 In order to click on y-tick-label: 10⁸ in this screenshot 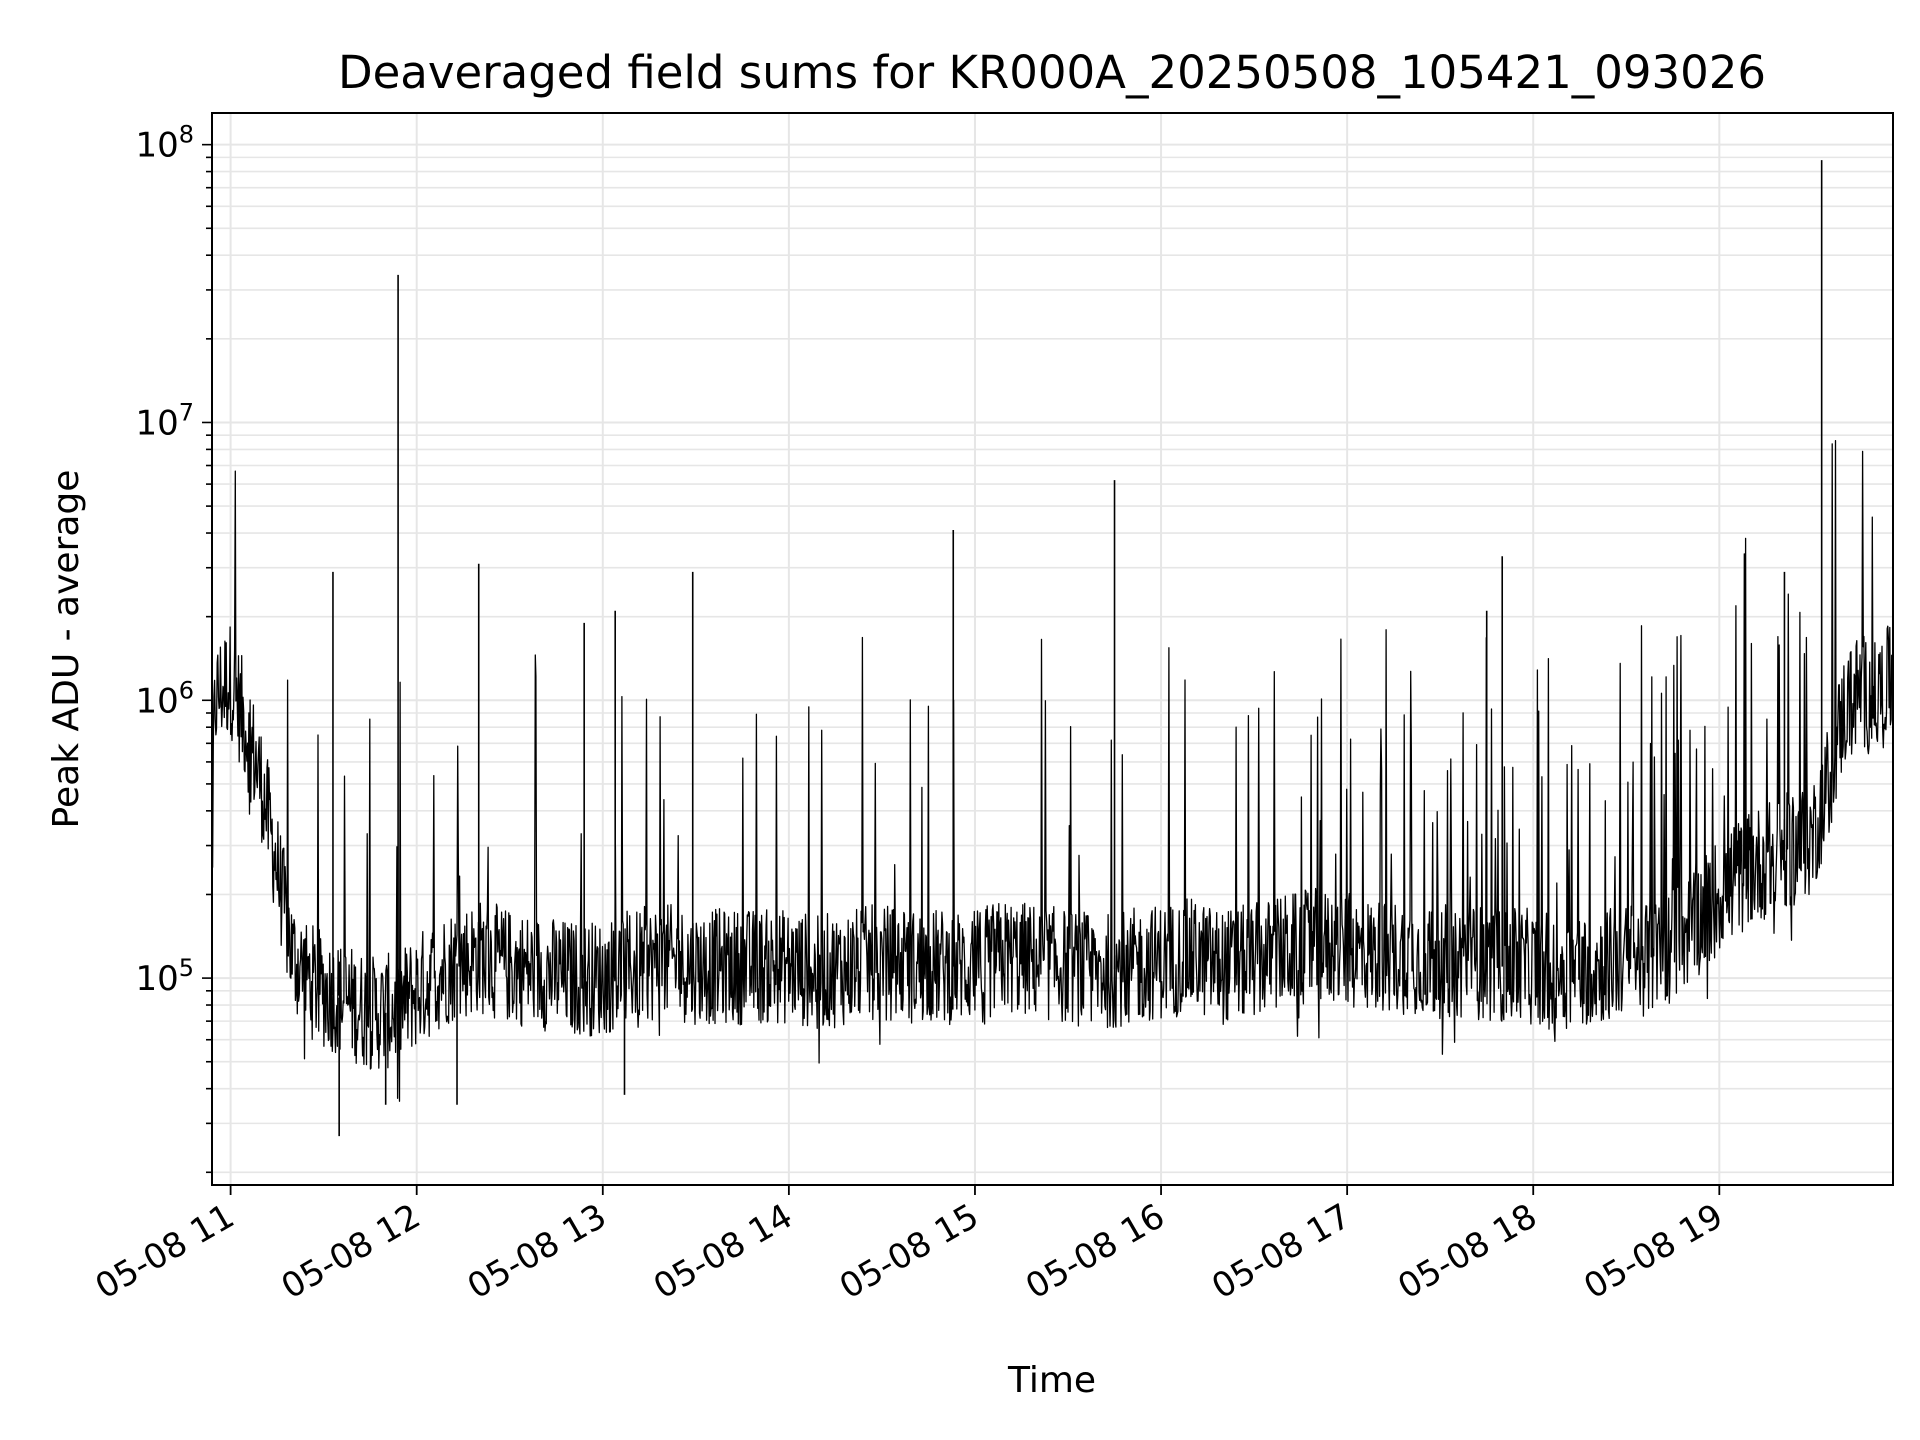, I will do `click(164, 143)`.